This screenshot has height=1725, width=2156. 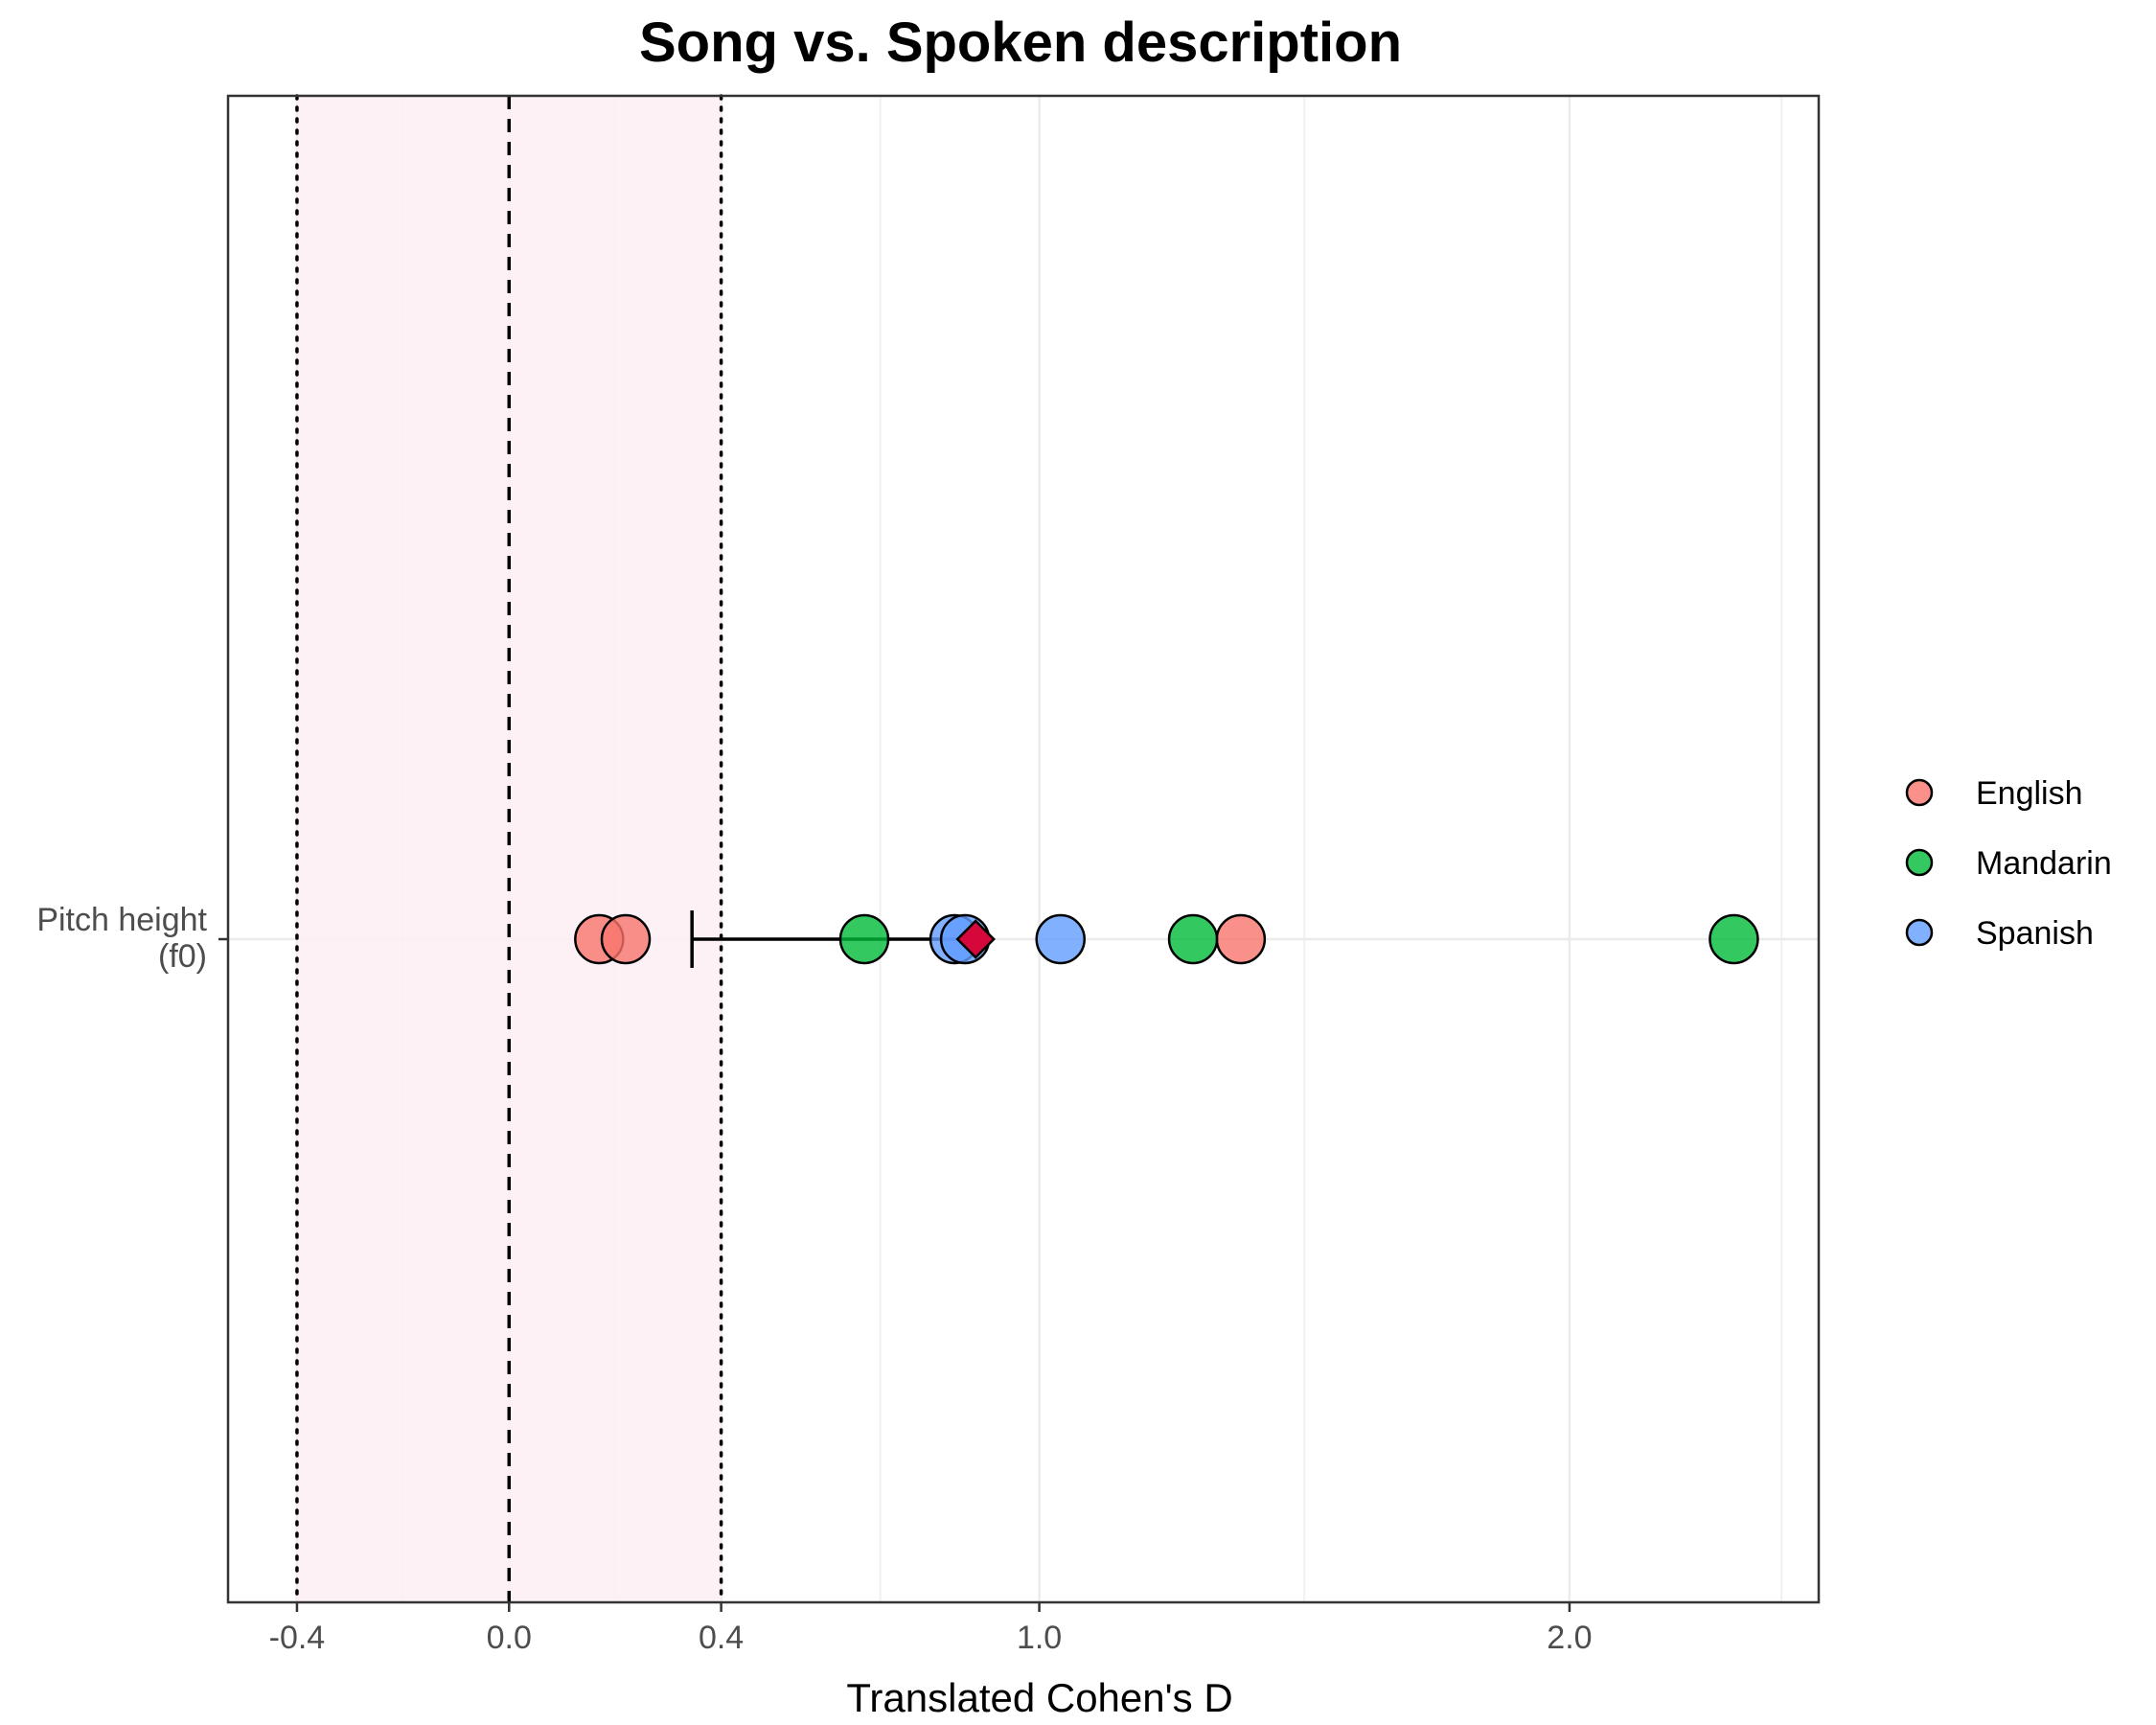 What do you see at coordinates (1039, 1697) in the screenshot?
I see `x-axis-title: Translated Cohen's D` at bounding box center [1039, 1697].